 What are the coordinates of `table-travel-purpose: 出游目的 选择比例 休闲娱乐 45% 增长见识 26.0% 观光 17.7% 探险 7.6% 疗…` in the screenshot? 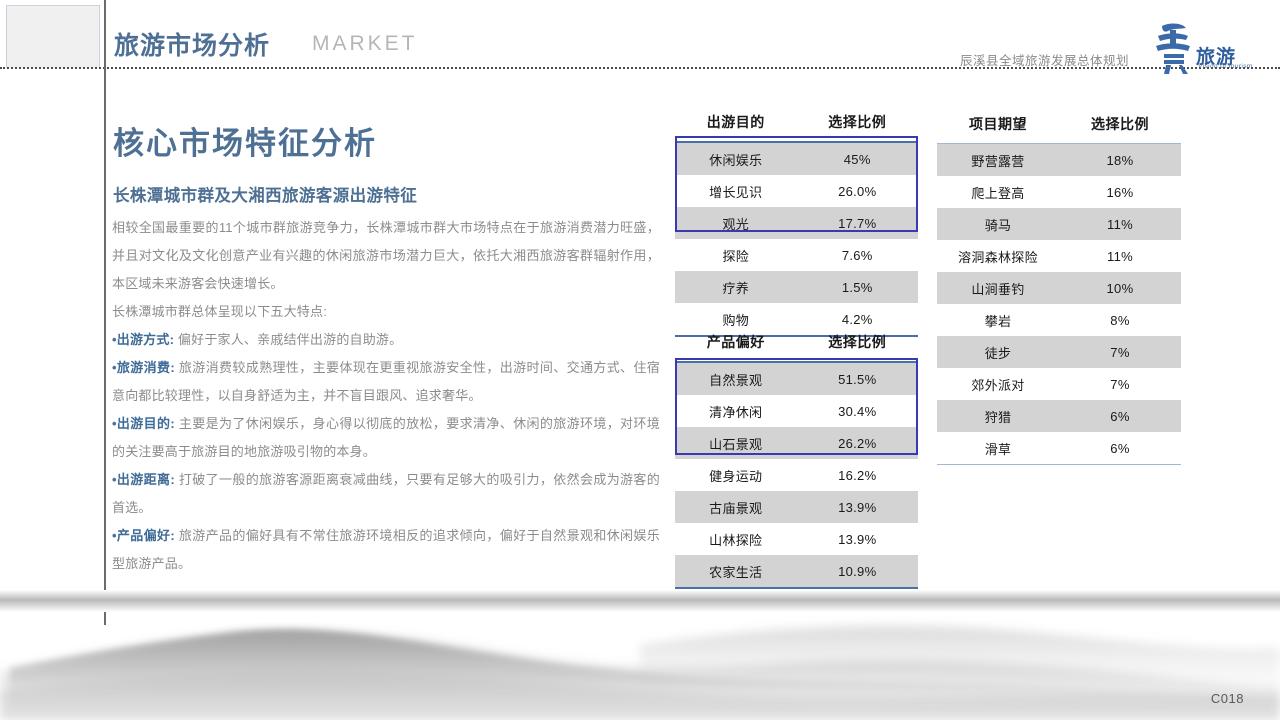 It's located at (796, 221).